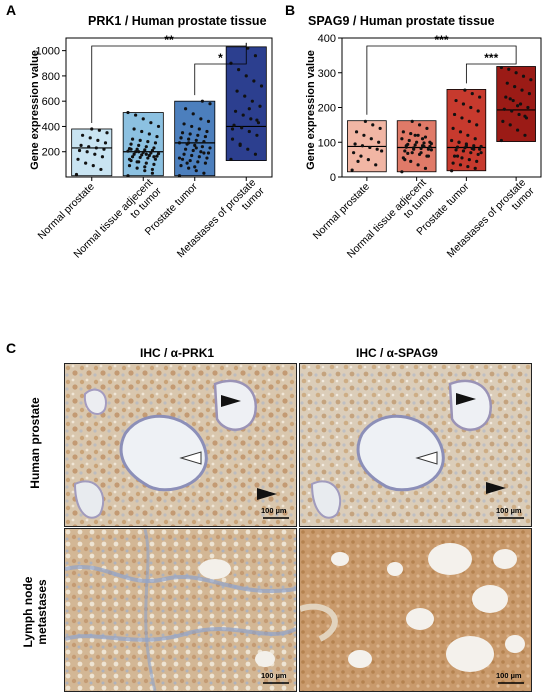  What do you see at coordinates (190, 458) in the screenshot?
I see `arrowhead-white-icon` at bounding box center [190, 458].